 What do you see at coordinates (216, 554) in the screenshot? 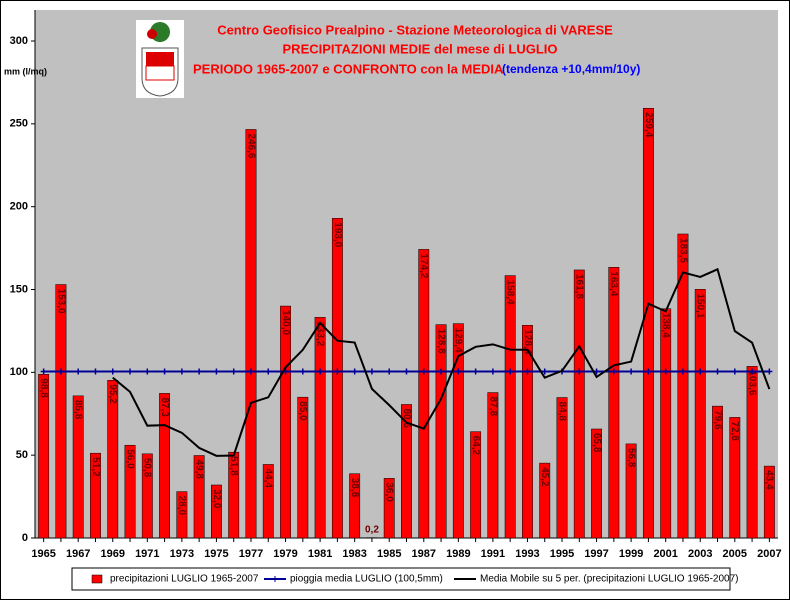
I see `x-tick-label: 1975` at bounding box center [216, 554].